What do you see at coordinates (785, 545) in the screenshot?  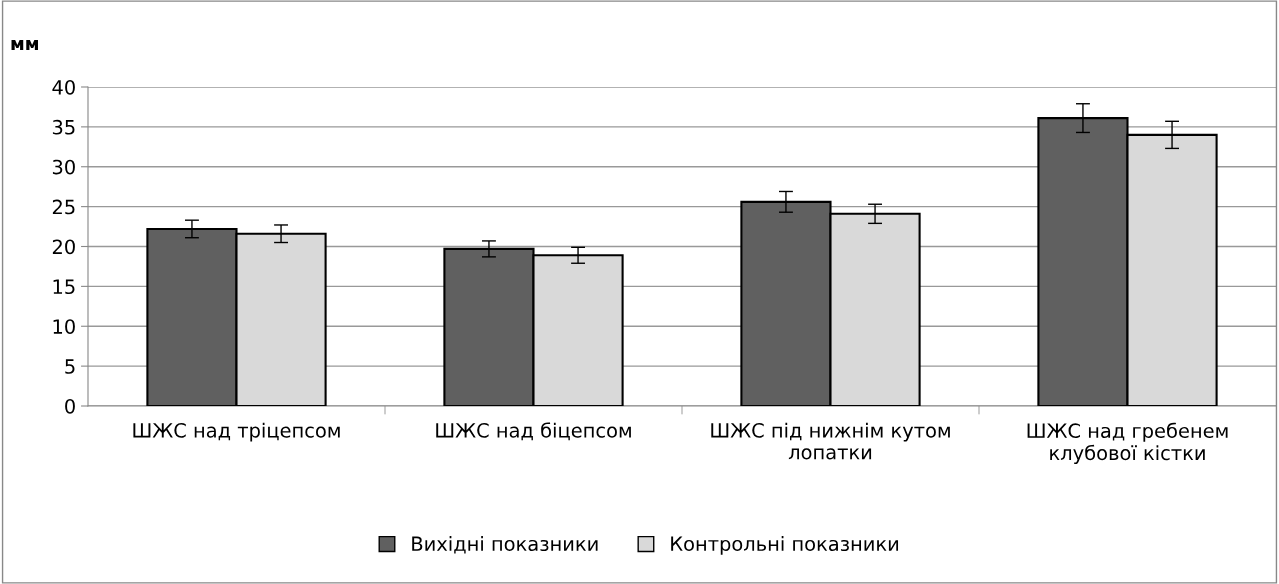 I see `legend-label: Контрольні показники` at bounding box center [785, 545].